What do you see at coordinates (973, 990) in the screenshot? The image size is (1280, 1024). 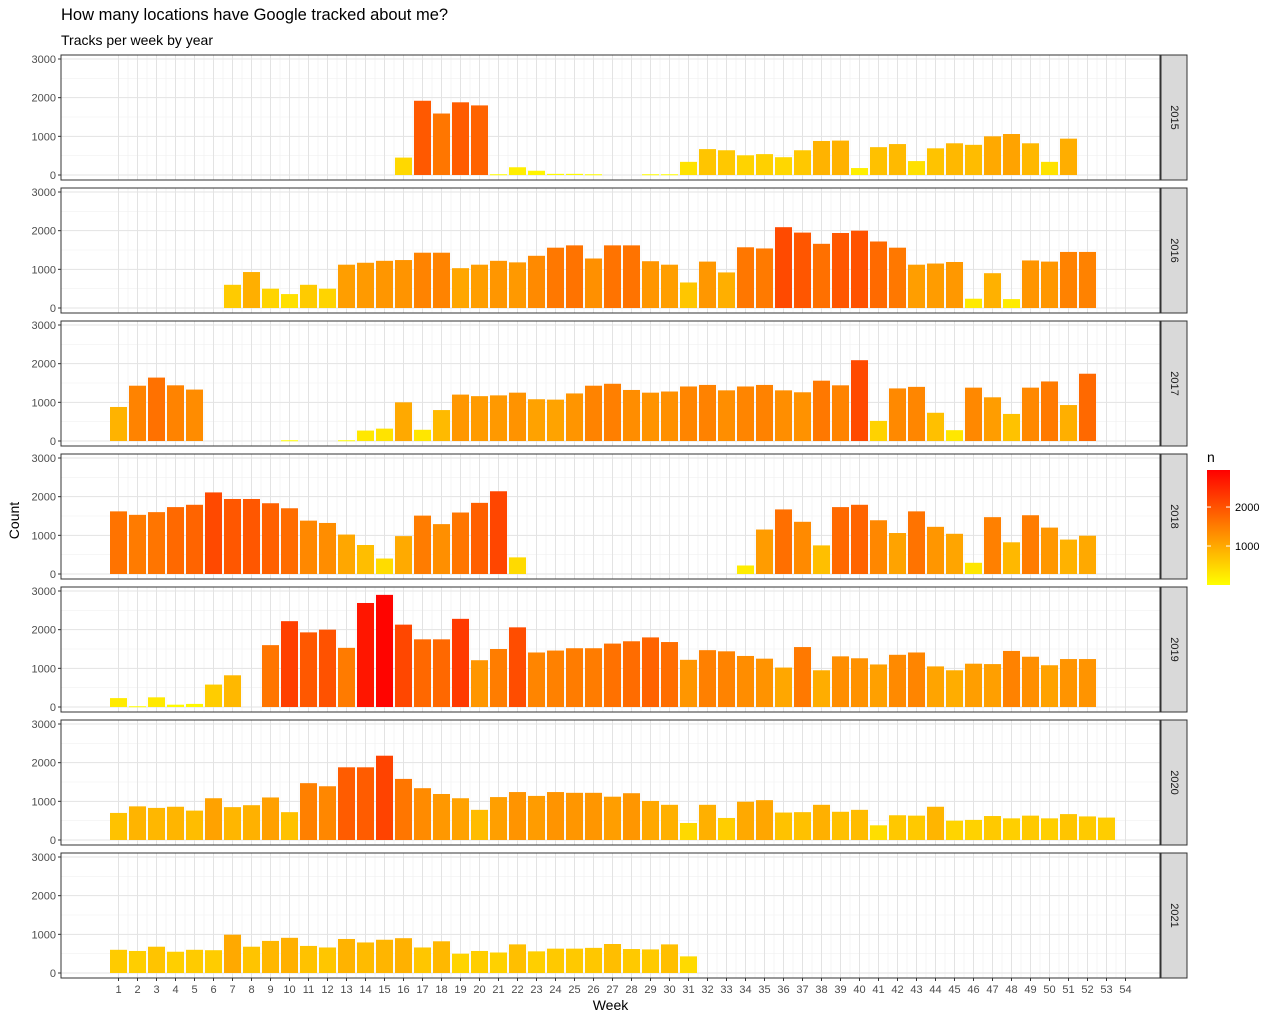 I see `x-tick-label: 46` at bounding box center [973, 990].